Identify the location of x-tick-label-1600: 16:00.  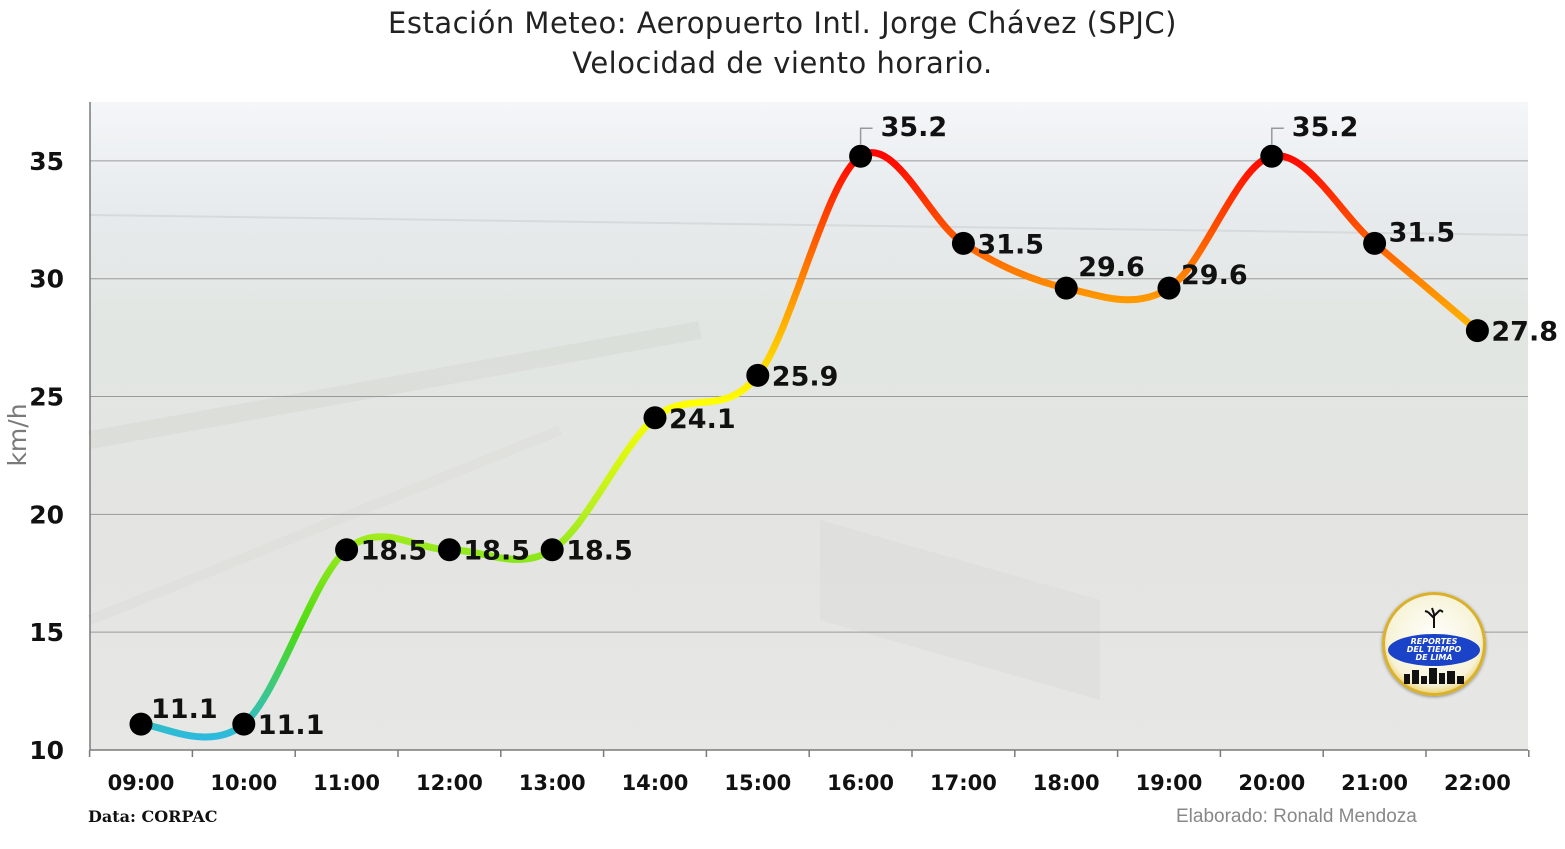
(860, 783).